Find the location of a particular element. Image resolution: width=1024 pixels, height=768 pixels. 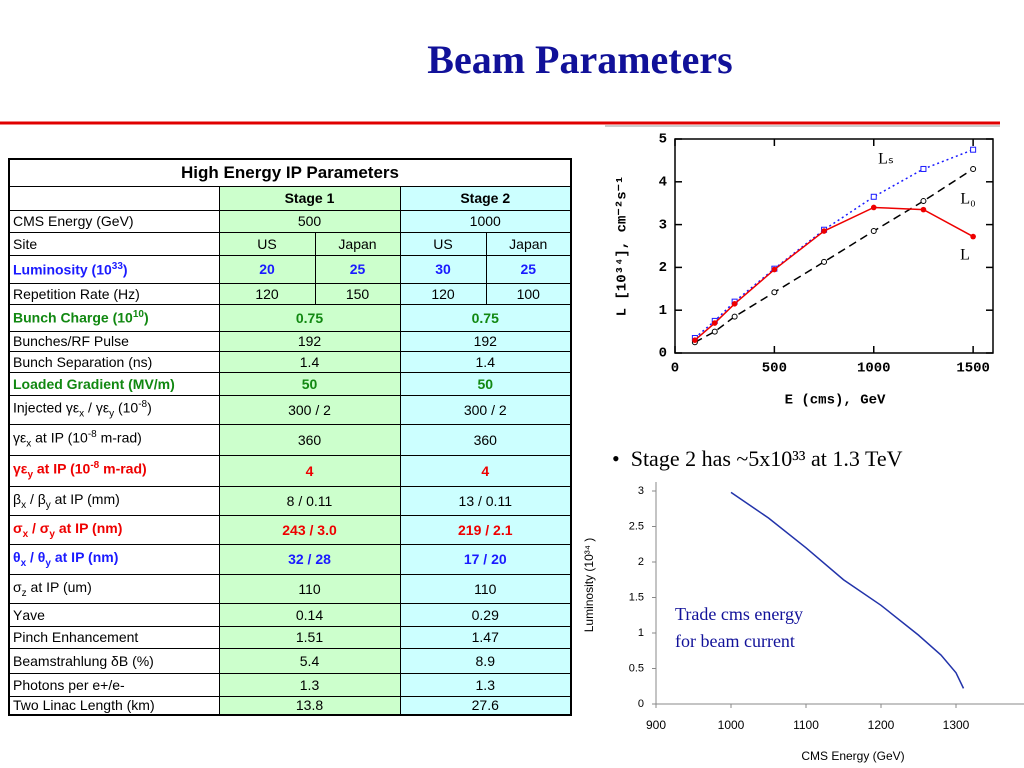

table-title-row: High Energy IP Parameters is located at coordinates (290, 172).